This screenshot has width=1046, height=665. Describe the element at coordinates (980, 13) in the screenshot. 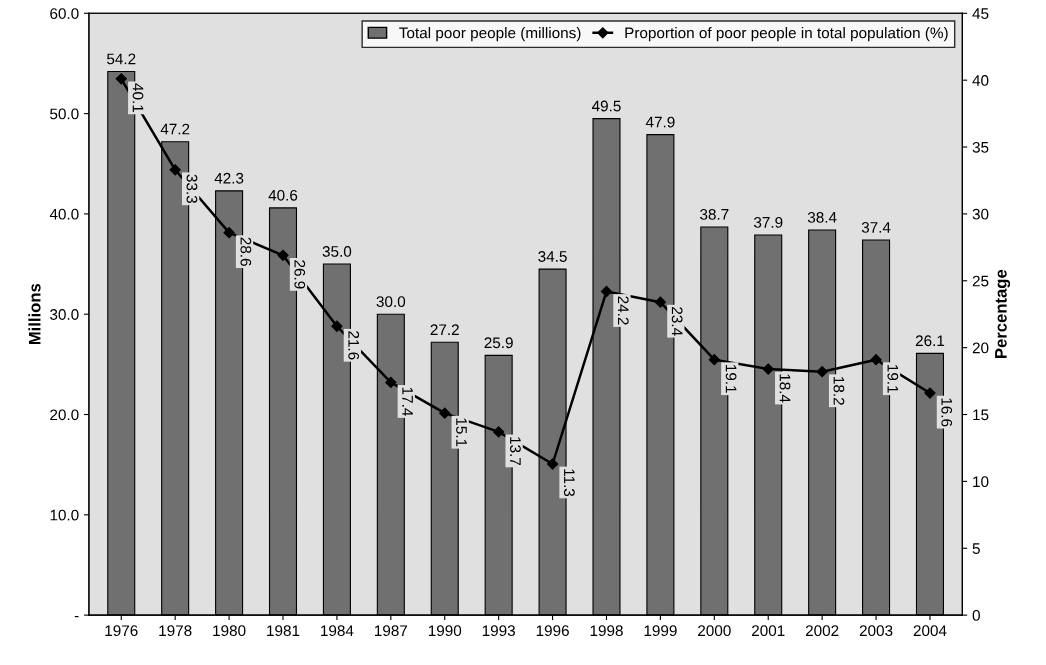

I see `y2-tick-label: 45` at that location.